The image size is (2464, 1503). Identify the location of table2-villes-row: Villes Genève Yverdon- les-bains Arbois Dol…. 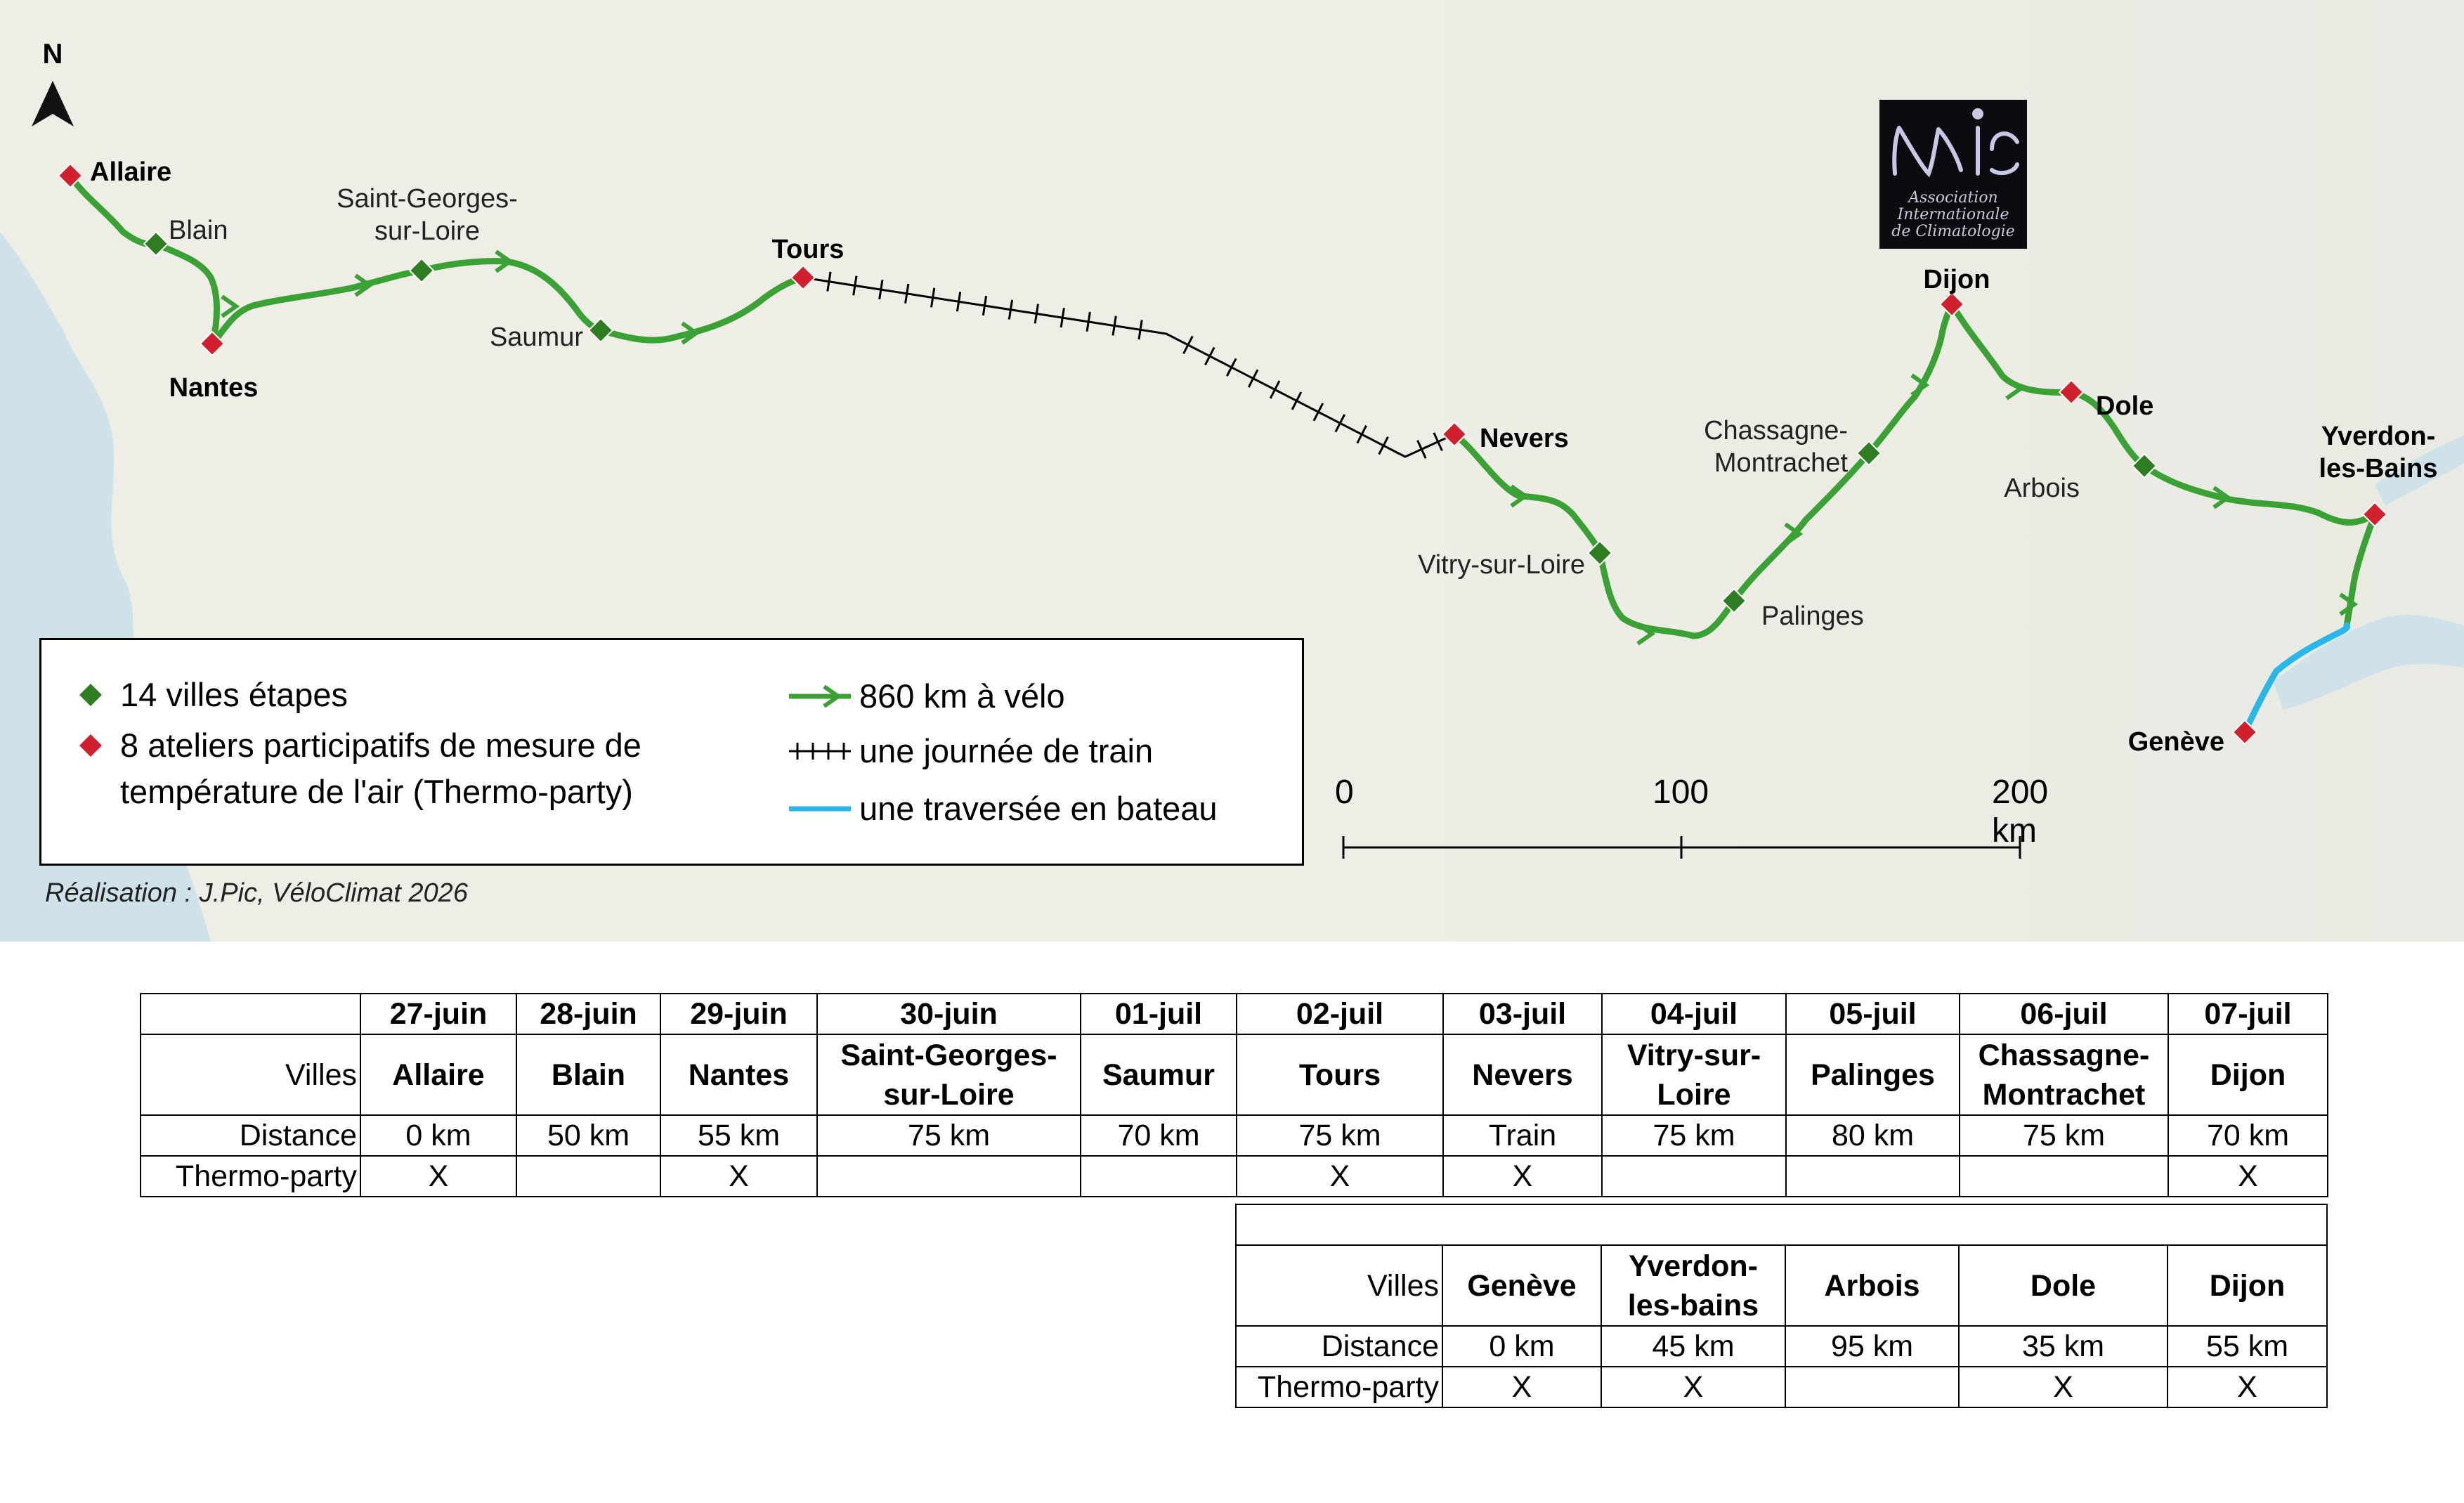
(1782, 1285).